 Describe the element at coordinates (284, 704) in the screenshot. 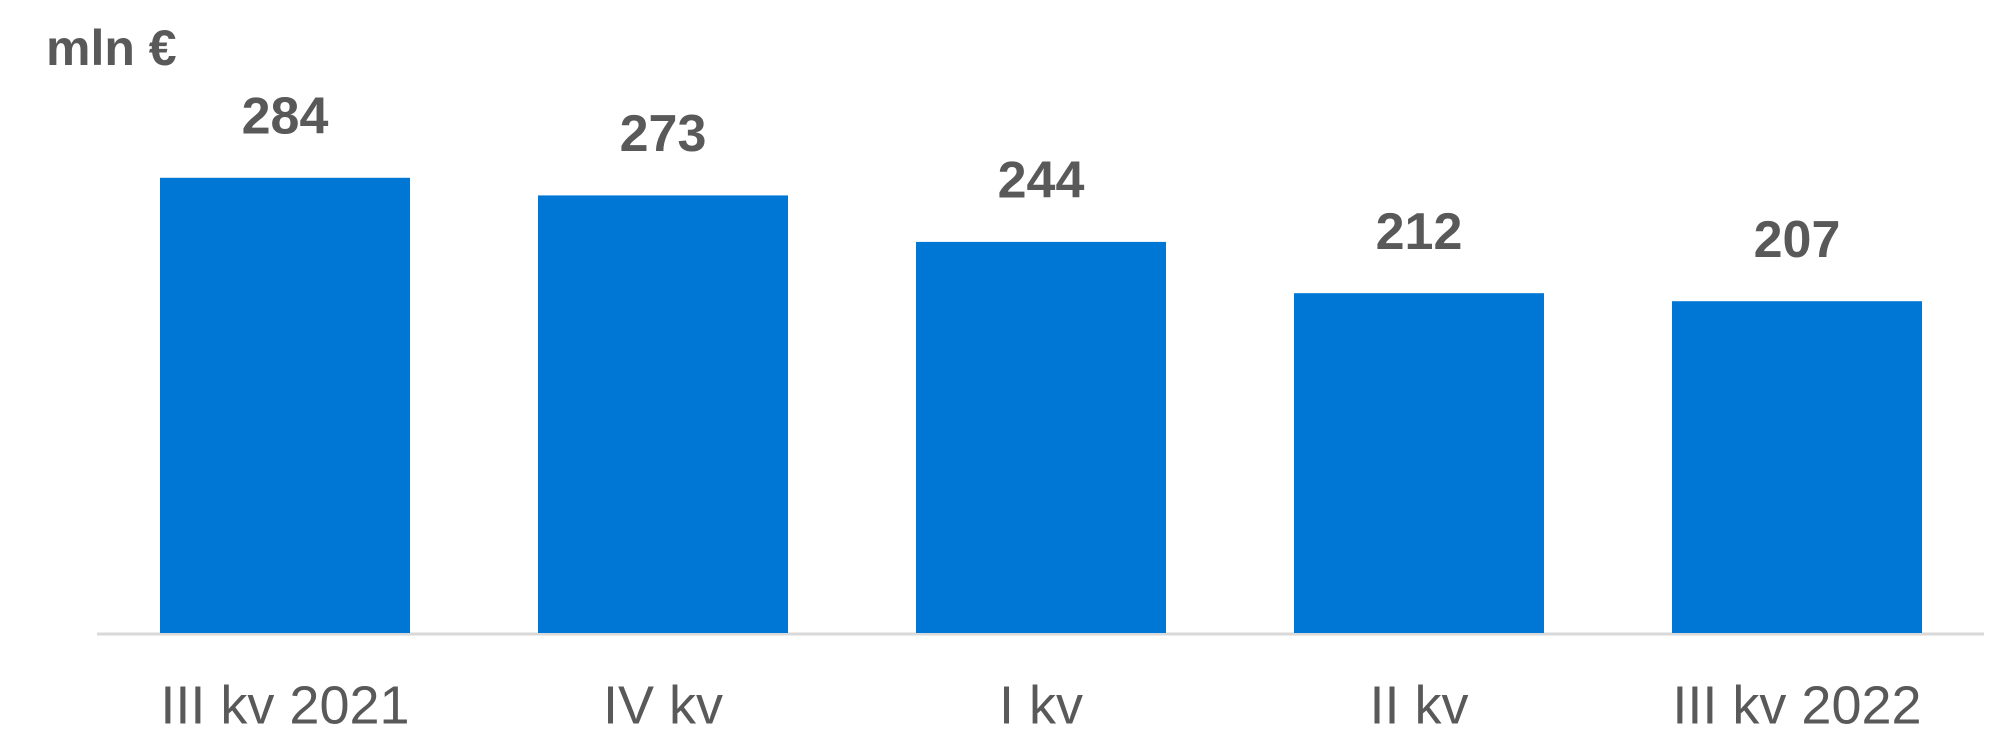

I see `x-tick-label: III kv 2021` at that location.